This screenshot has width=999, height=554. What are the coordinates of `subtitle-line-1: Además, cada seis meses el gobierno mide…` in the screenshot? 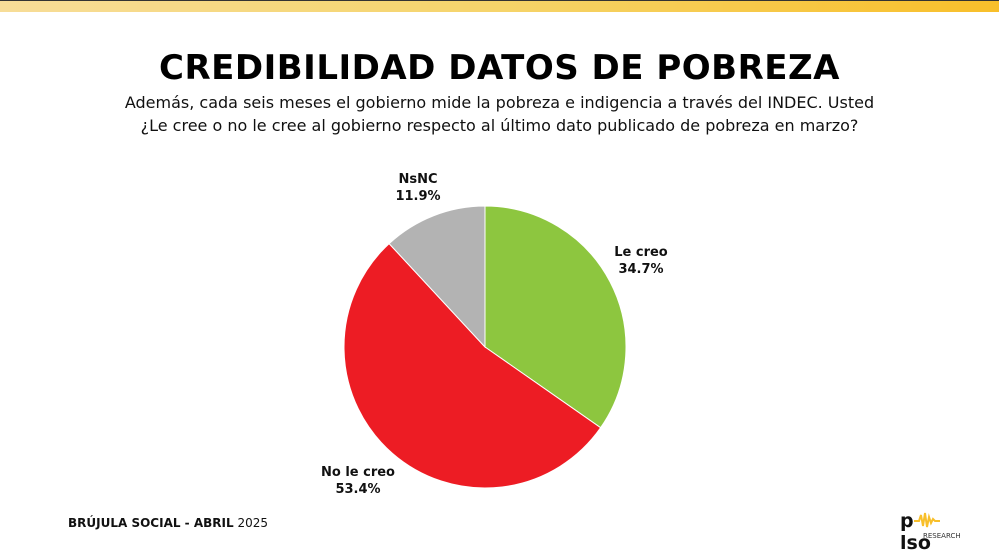 It's located at (499, 102).